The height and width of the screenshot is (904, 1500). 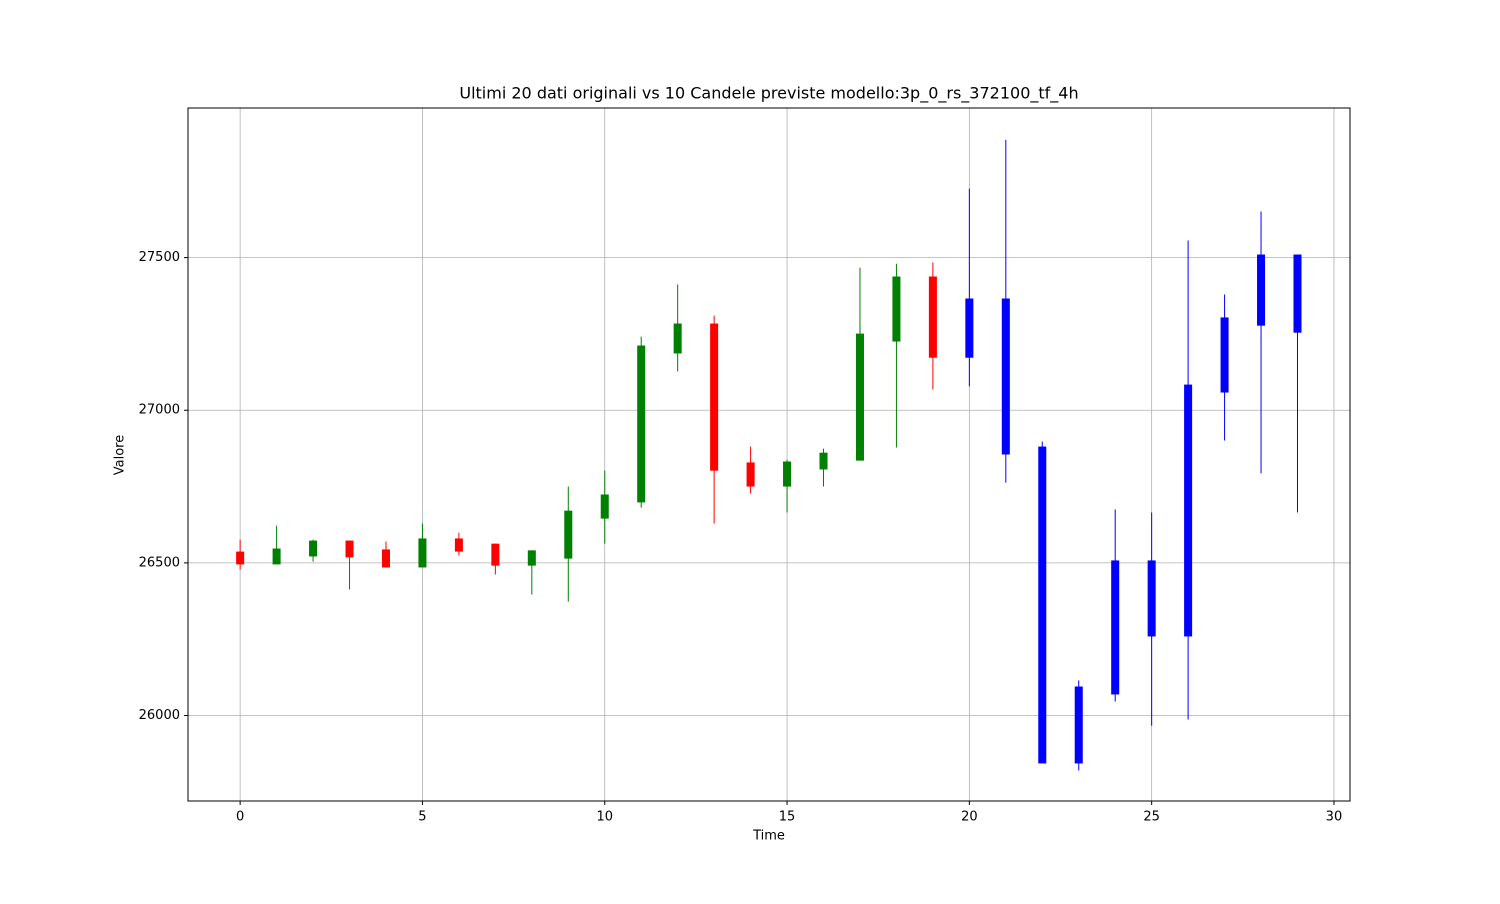 What do you see at coordinates (120, 455) in the screenshot?
I see `y-axis-label: Valore` at bounding box center [120, 455].